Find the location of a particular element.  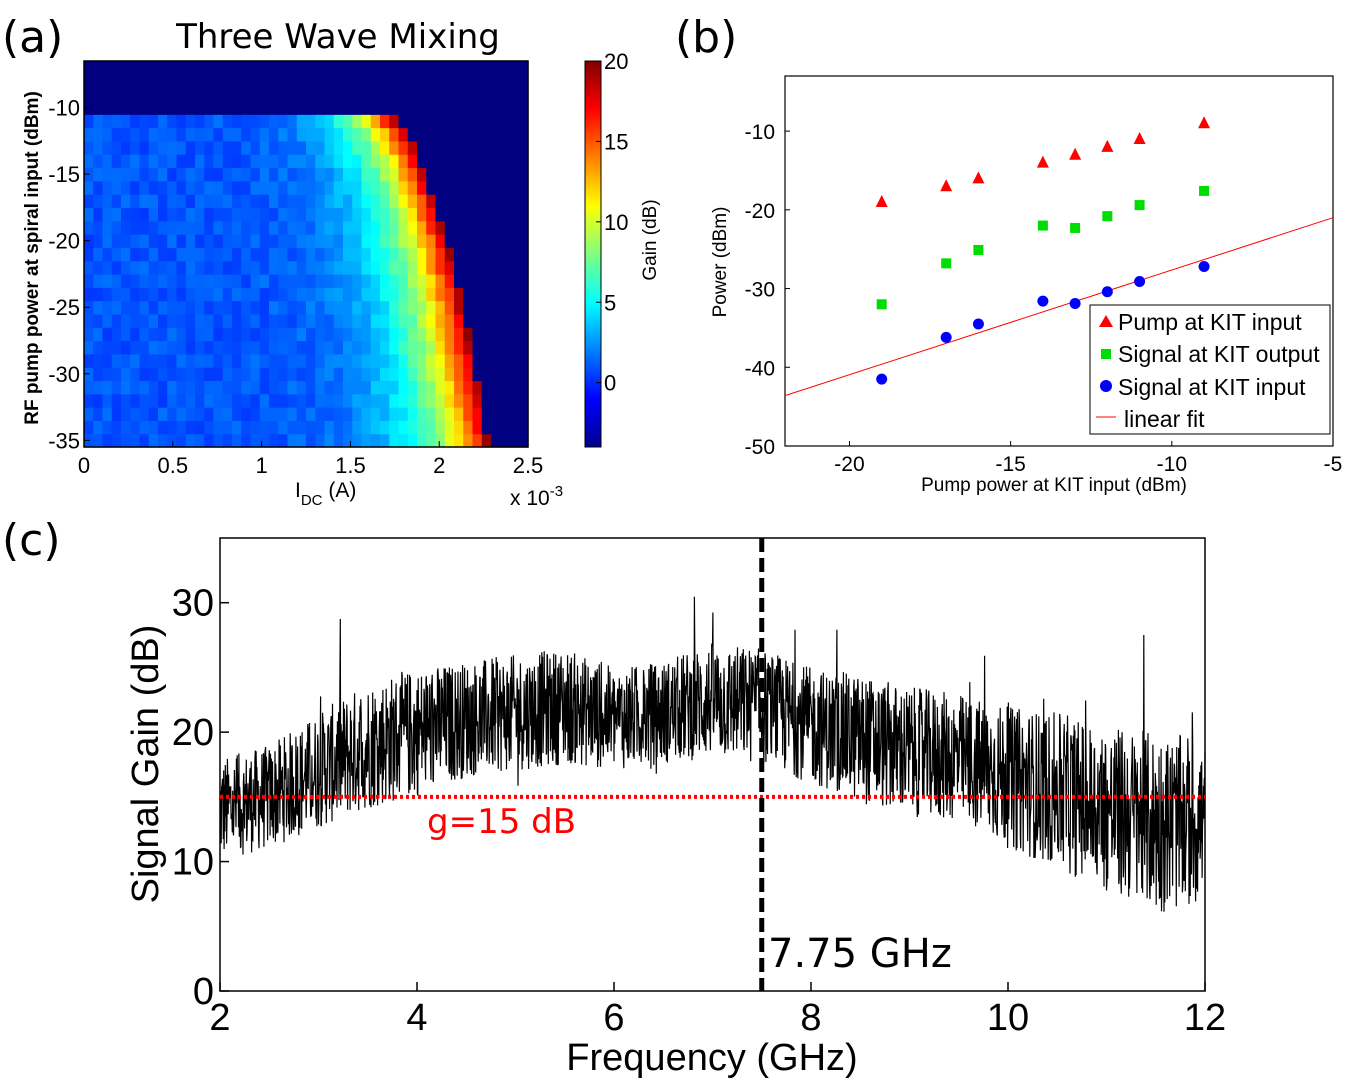

y-tick-label: -10 is located at coordinates (64, 108).